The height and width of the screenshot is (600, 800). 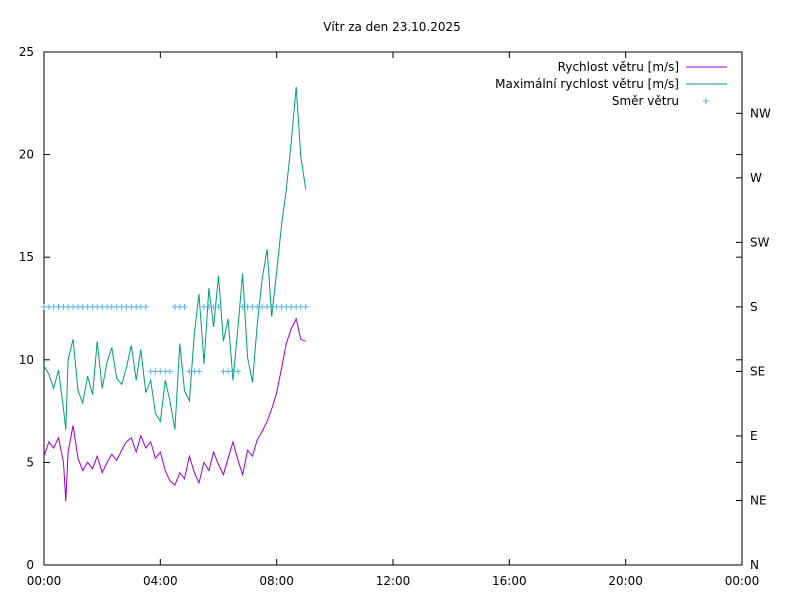 What do you see at coordinates (760, 113) in the screenshot?
I see `y2-tick-label: NW` at bounding box center [760, 113].